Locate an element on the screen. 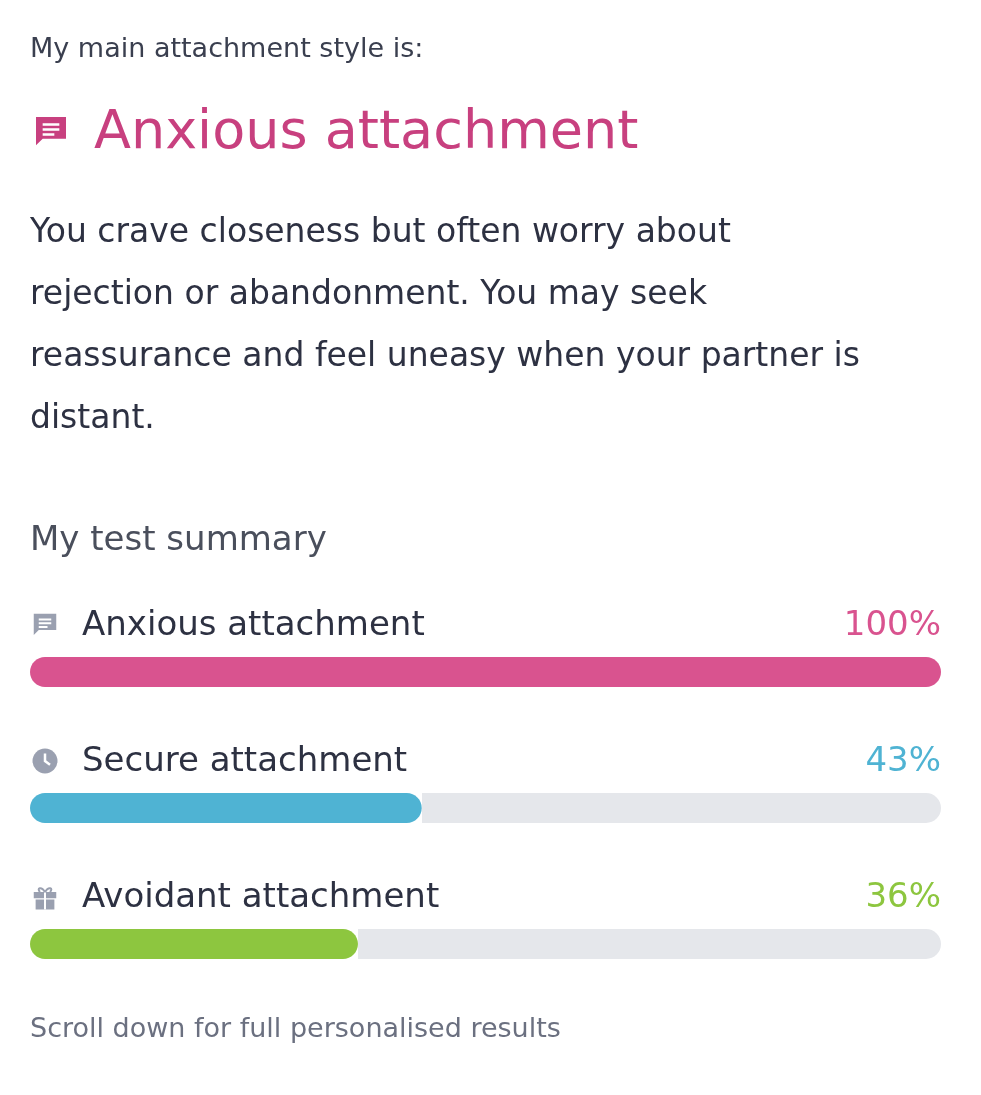 The height and width of the screenshot is (1095, 981). data-label: 43% is located at coordinates (903, 759).